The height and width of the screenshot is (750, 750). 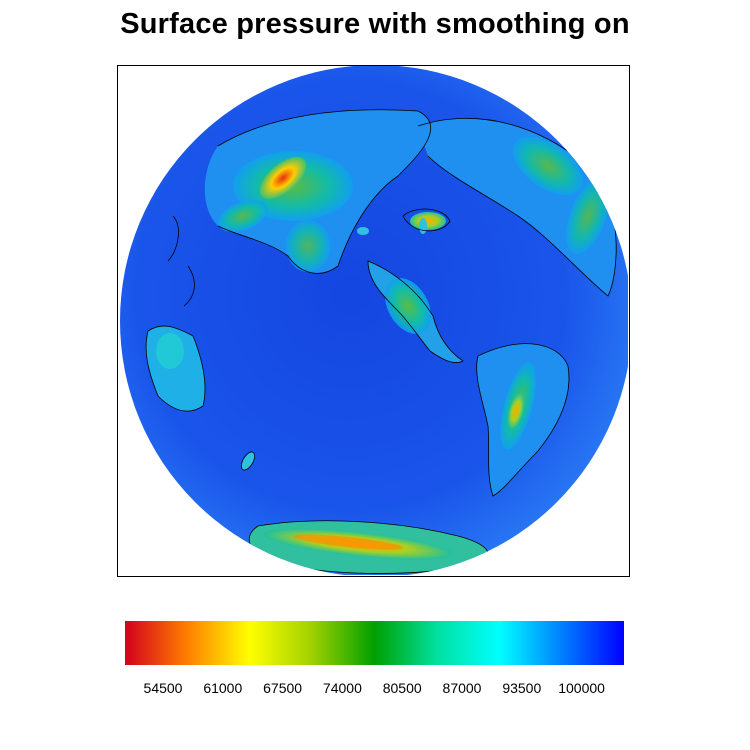 I want to click on colorbar-tick-label: 80500, so click(x=402, y=688).